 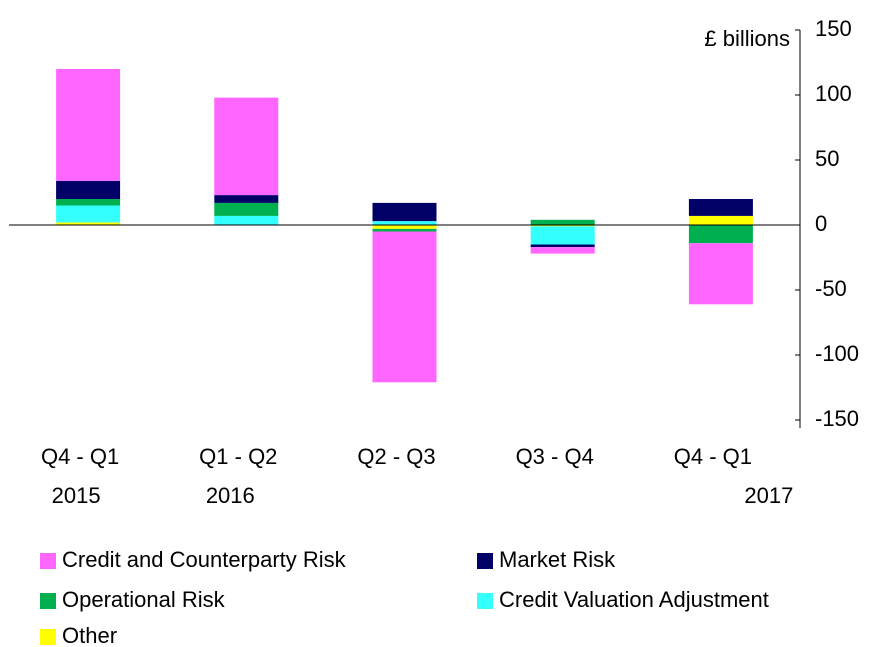 What do you see at coordinates (76, 495) in the screenshot?
I see `x-tick-year: 2015` at bounding box center [76, 495].